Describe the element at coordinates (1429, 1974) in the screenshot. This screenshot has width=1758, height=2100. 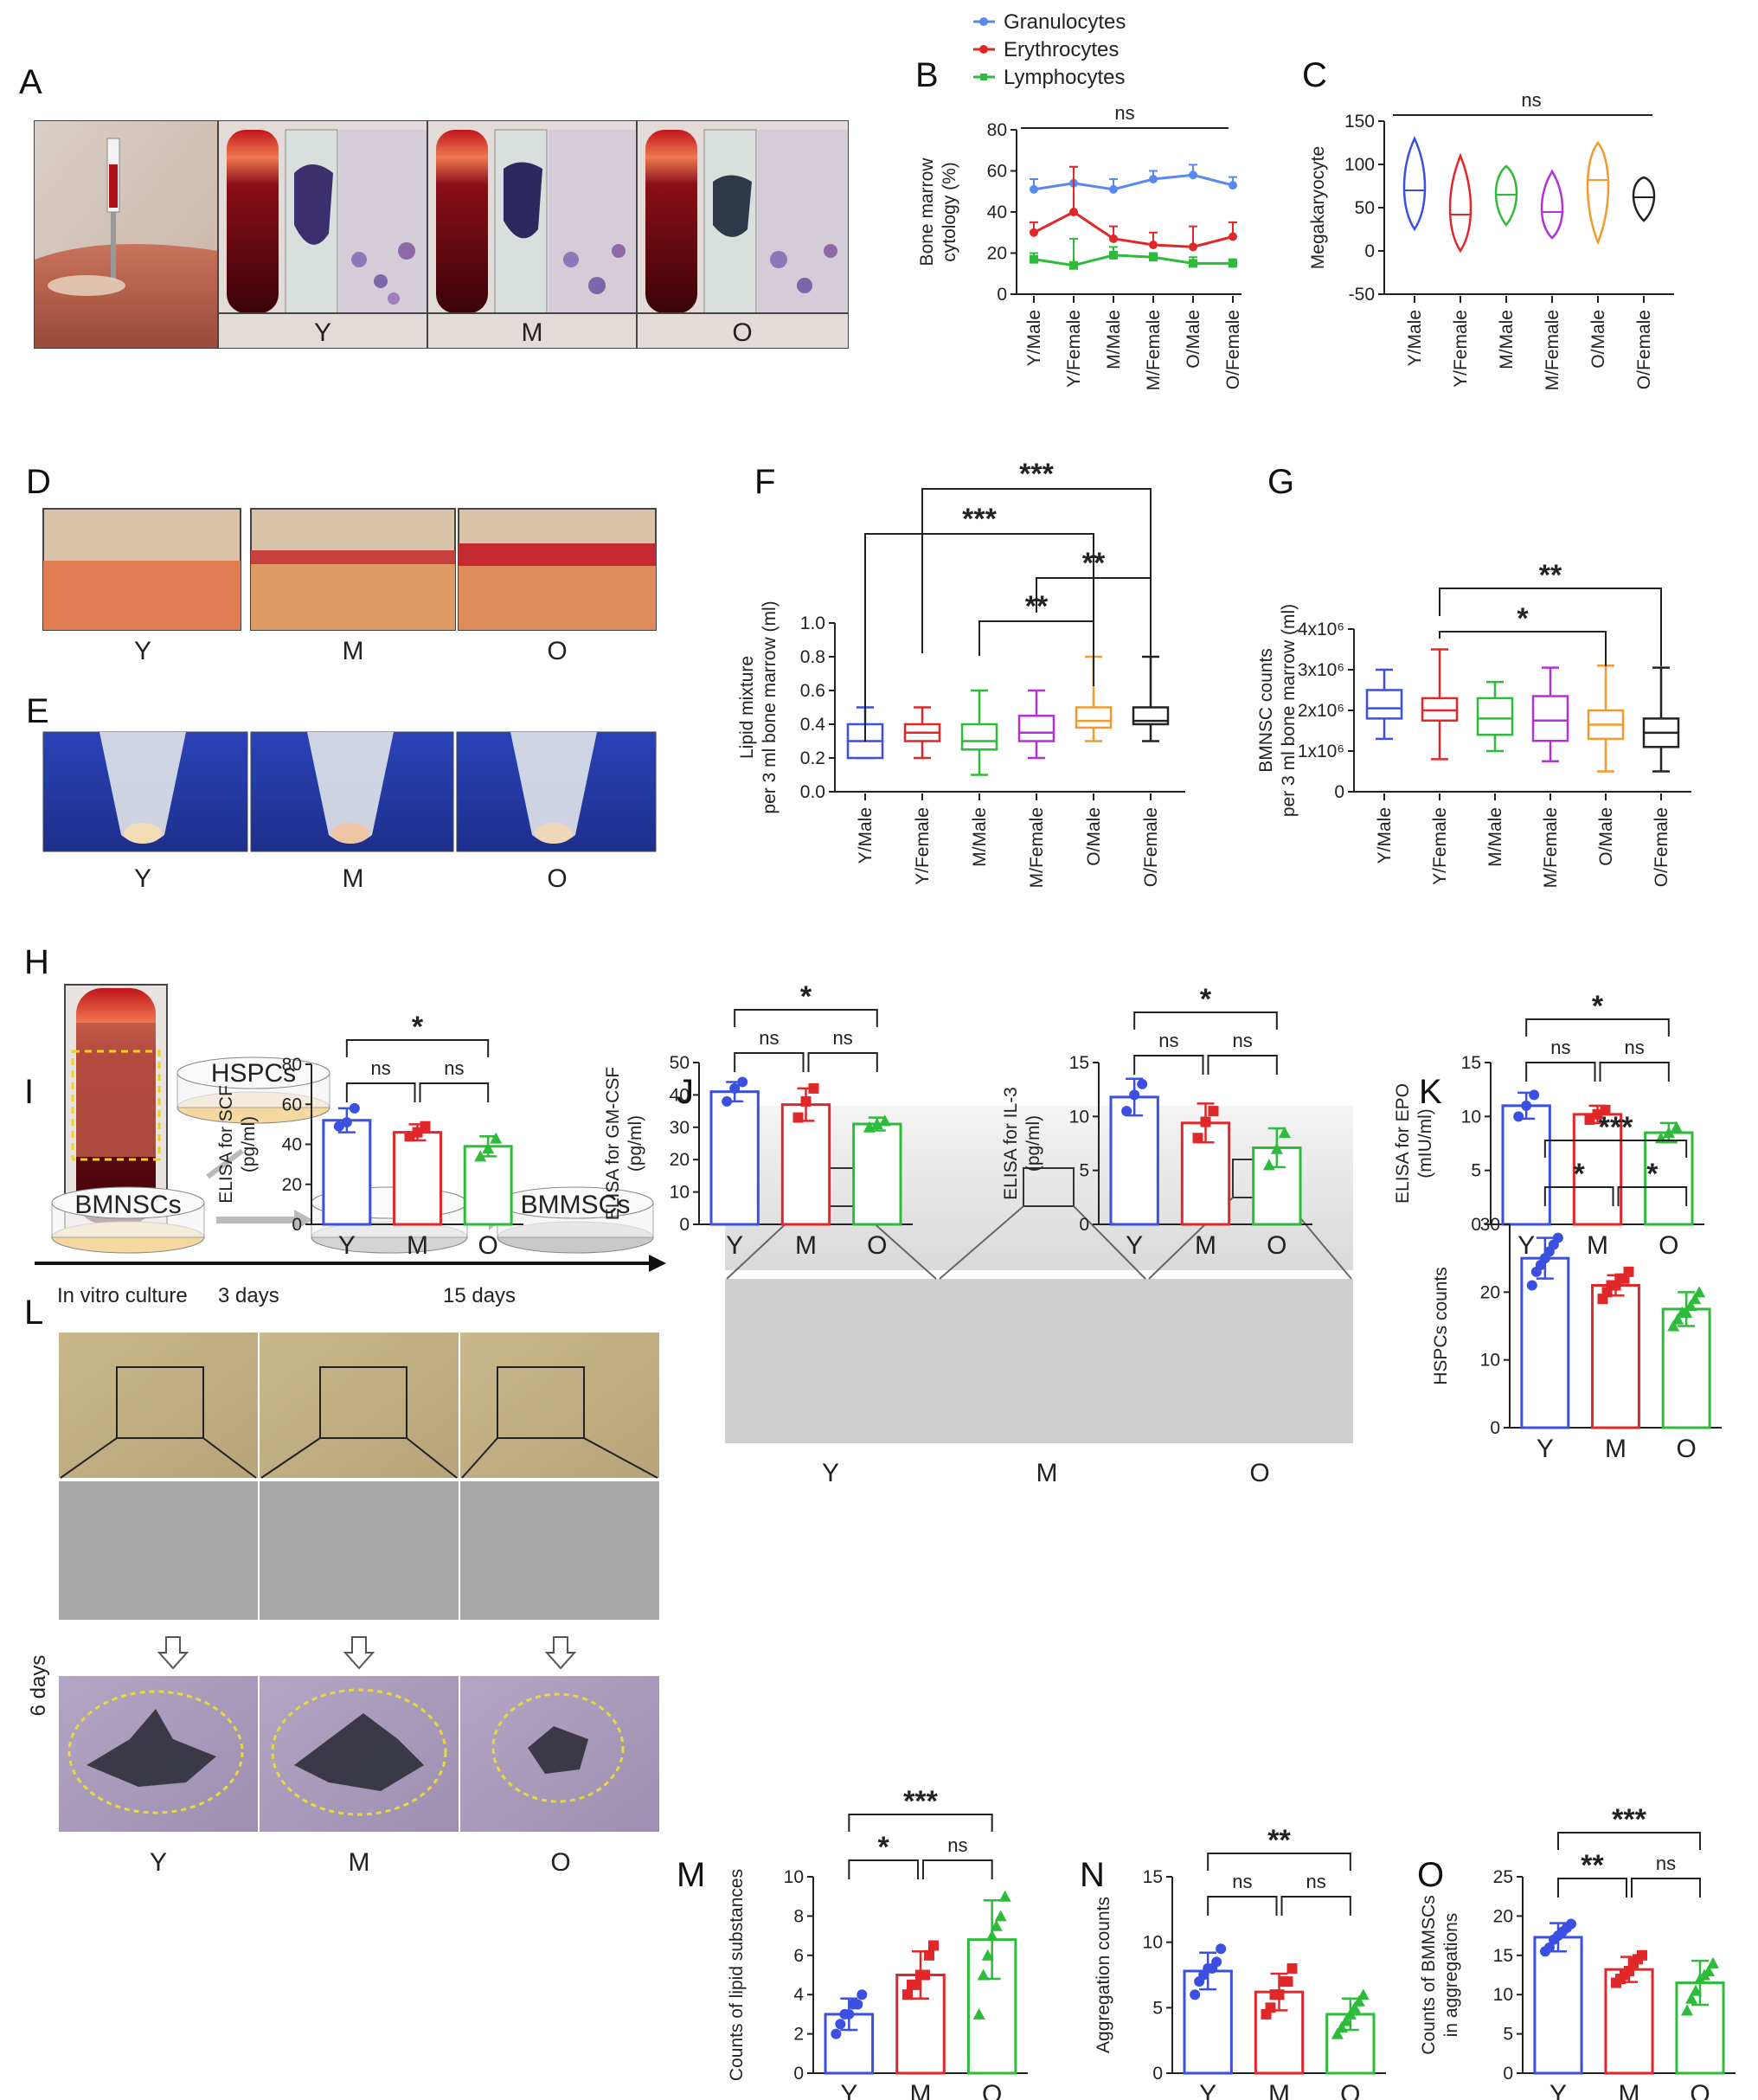
I see `y-axis-label: Counts of BMMSCs` at that location.